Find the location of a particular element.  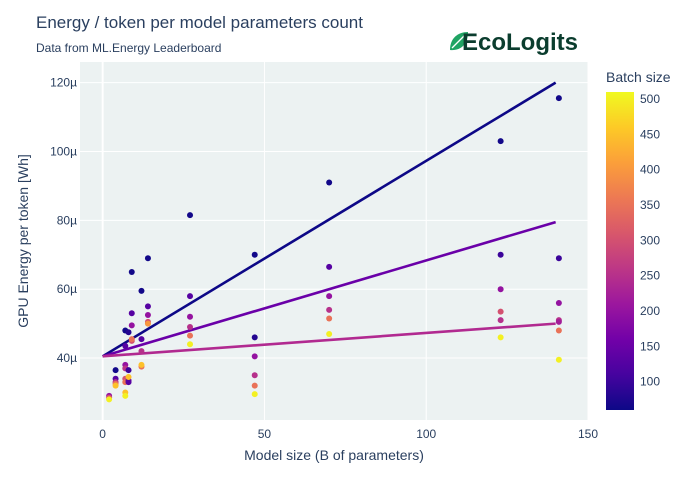

colorbar-tick-label: 300 is located at coordinates (650, 240).